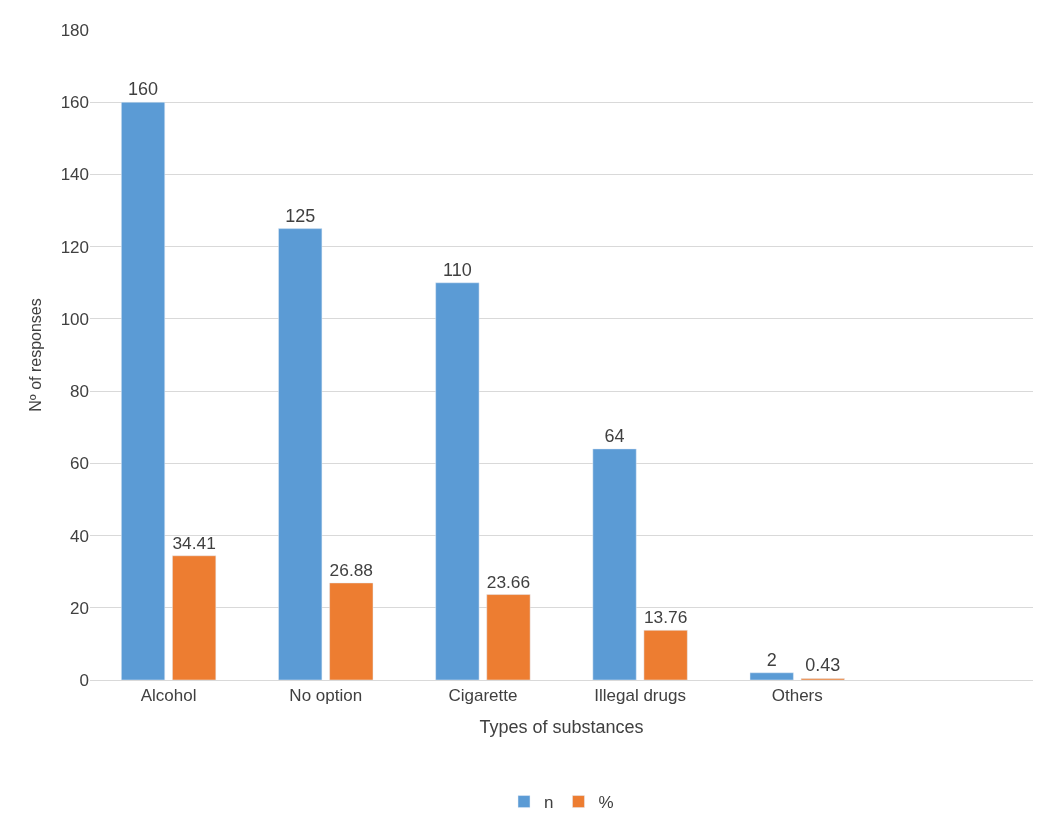 Image resolution: width=1043 pixels, height=830 pixels. Describe the element at coordinates (351, 570) in the screenshot. I see `data-label: 26.88` at that location.